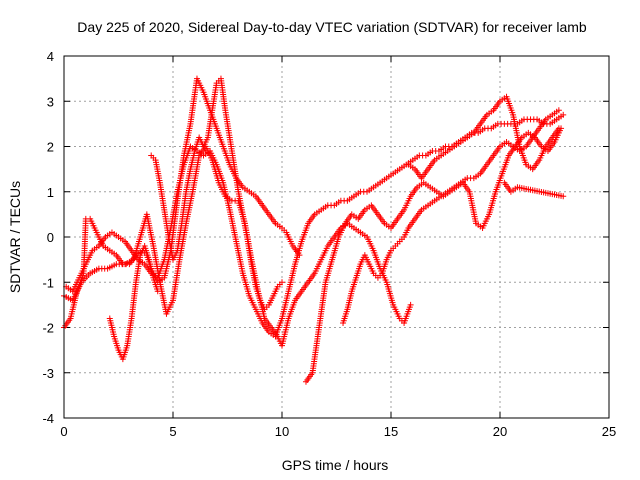 This screenshot has height=480, width=640. Describe the element at coordinates (48, 418) in the screenshot. I see `y-tick-label: -4` at that location.